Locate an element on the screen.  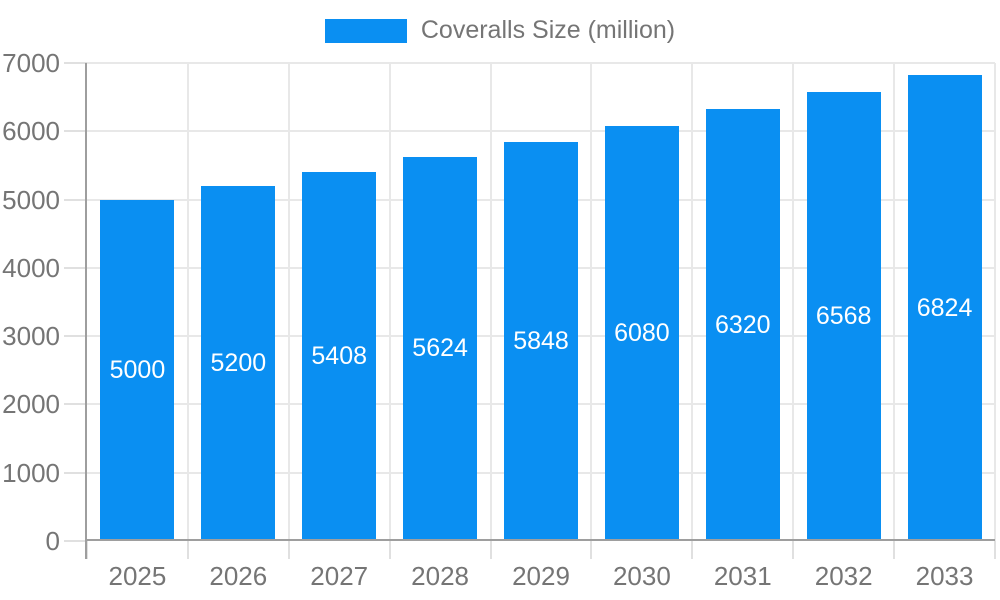
x-axis-line is located at coordinates (540, 540).